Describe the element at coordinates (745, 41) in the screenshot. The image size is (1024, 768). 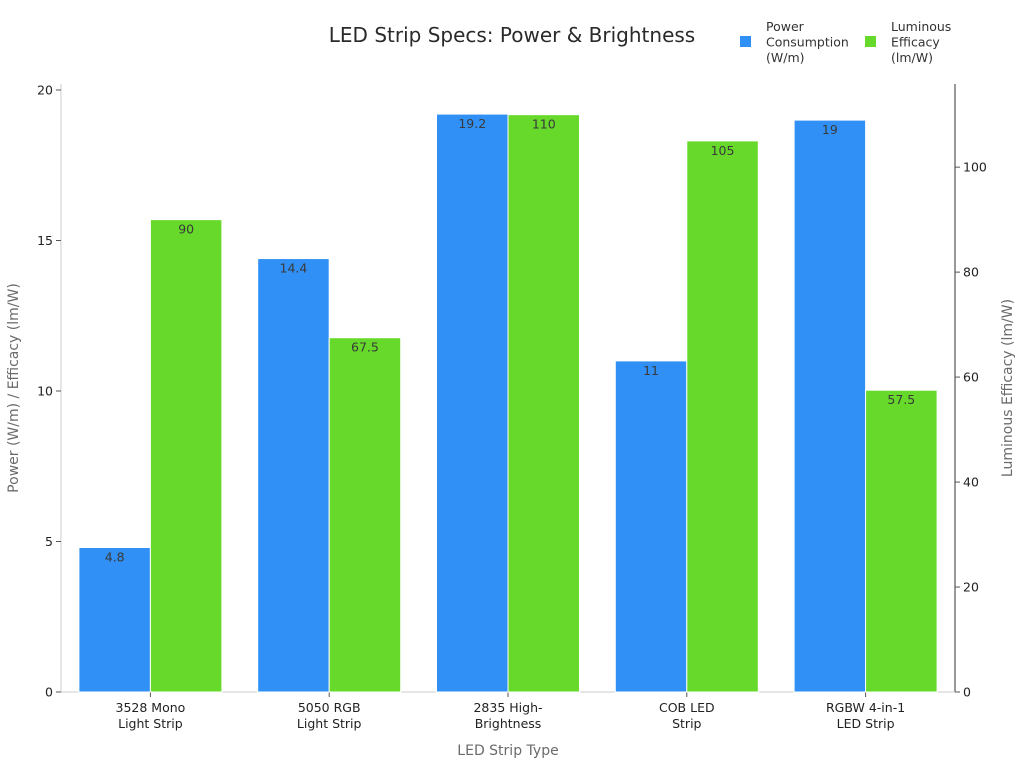
I see `legend-swatch-power` at that location.